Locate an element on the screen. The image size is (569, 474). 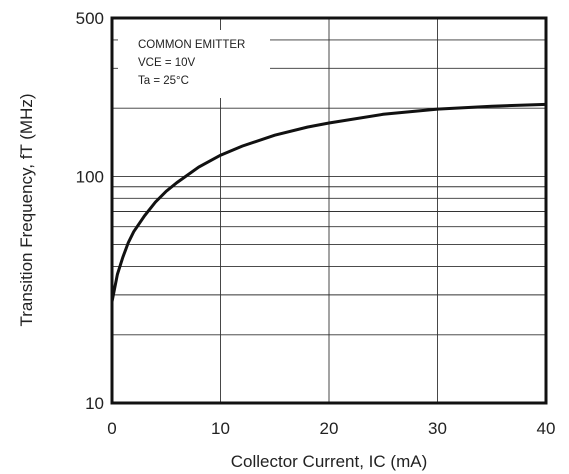
x-tick-label-10: 10 is located at coordinates (220, 428).